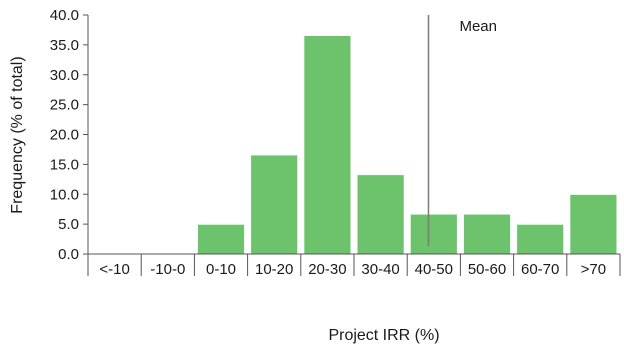 The image size is (624, 349). I want to click on y-tick-label: 5.0, so click(68, 224).